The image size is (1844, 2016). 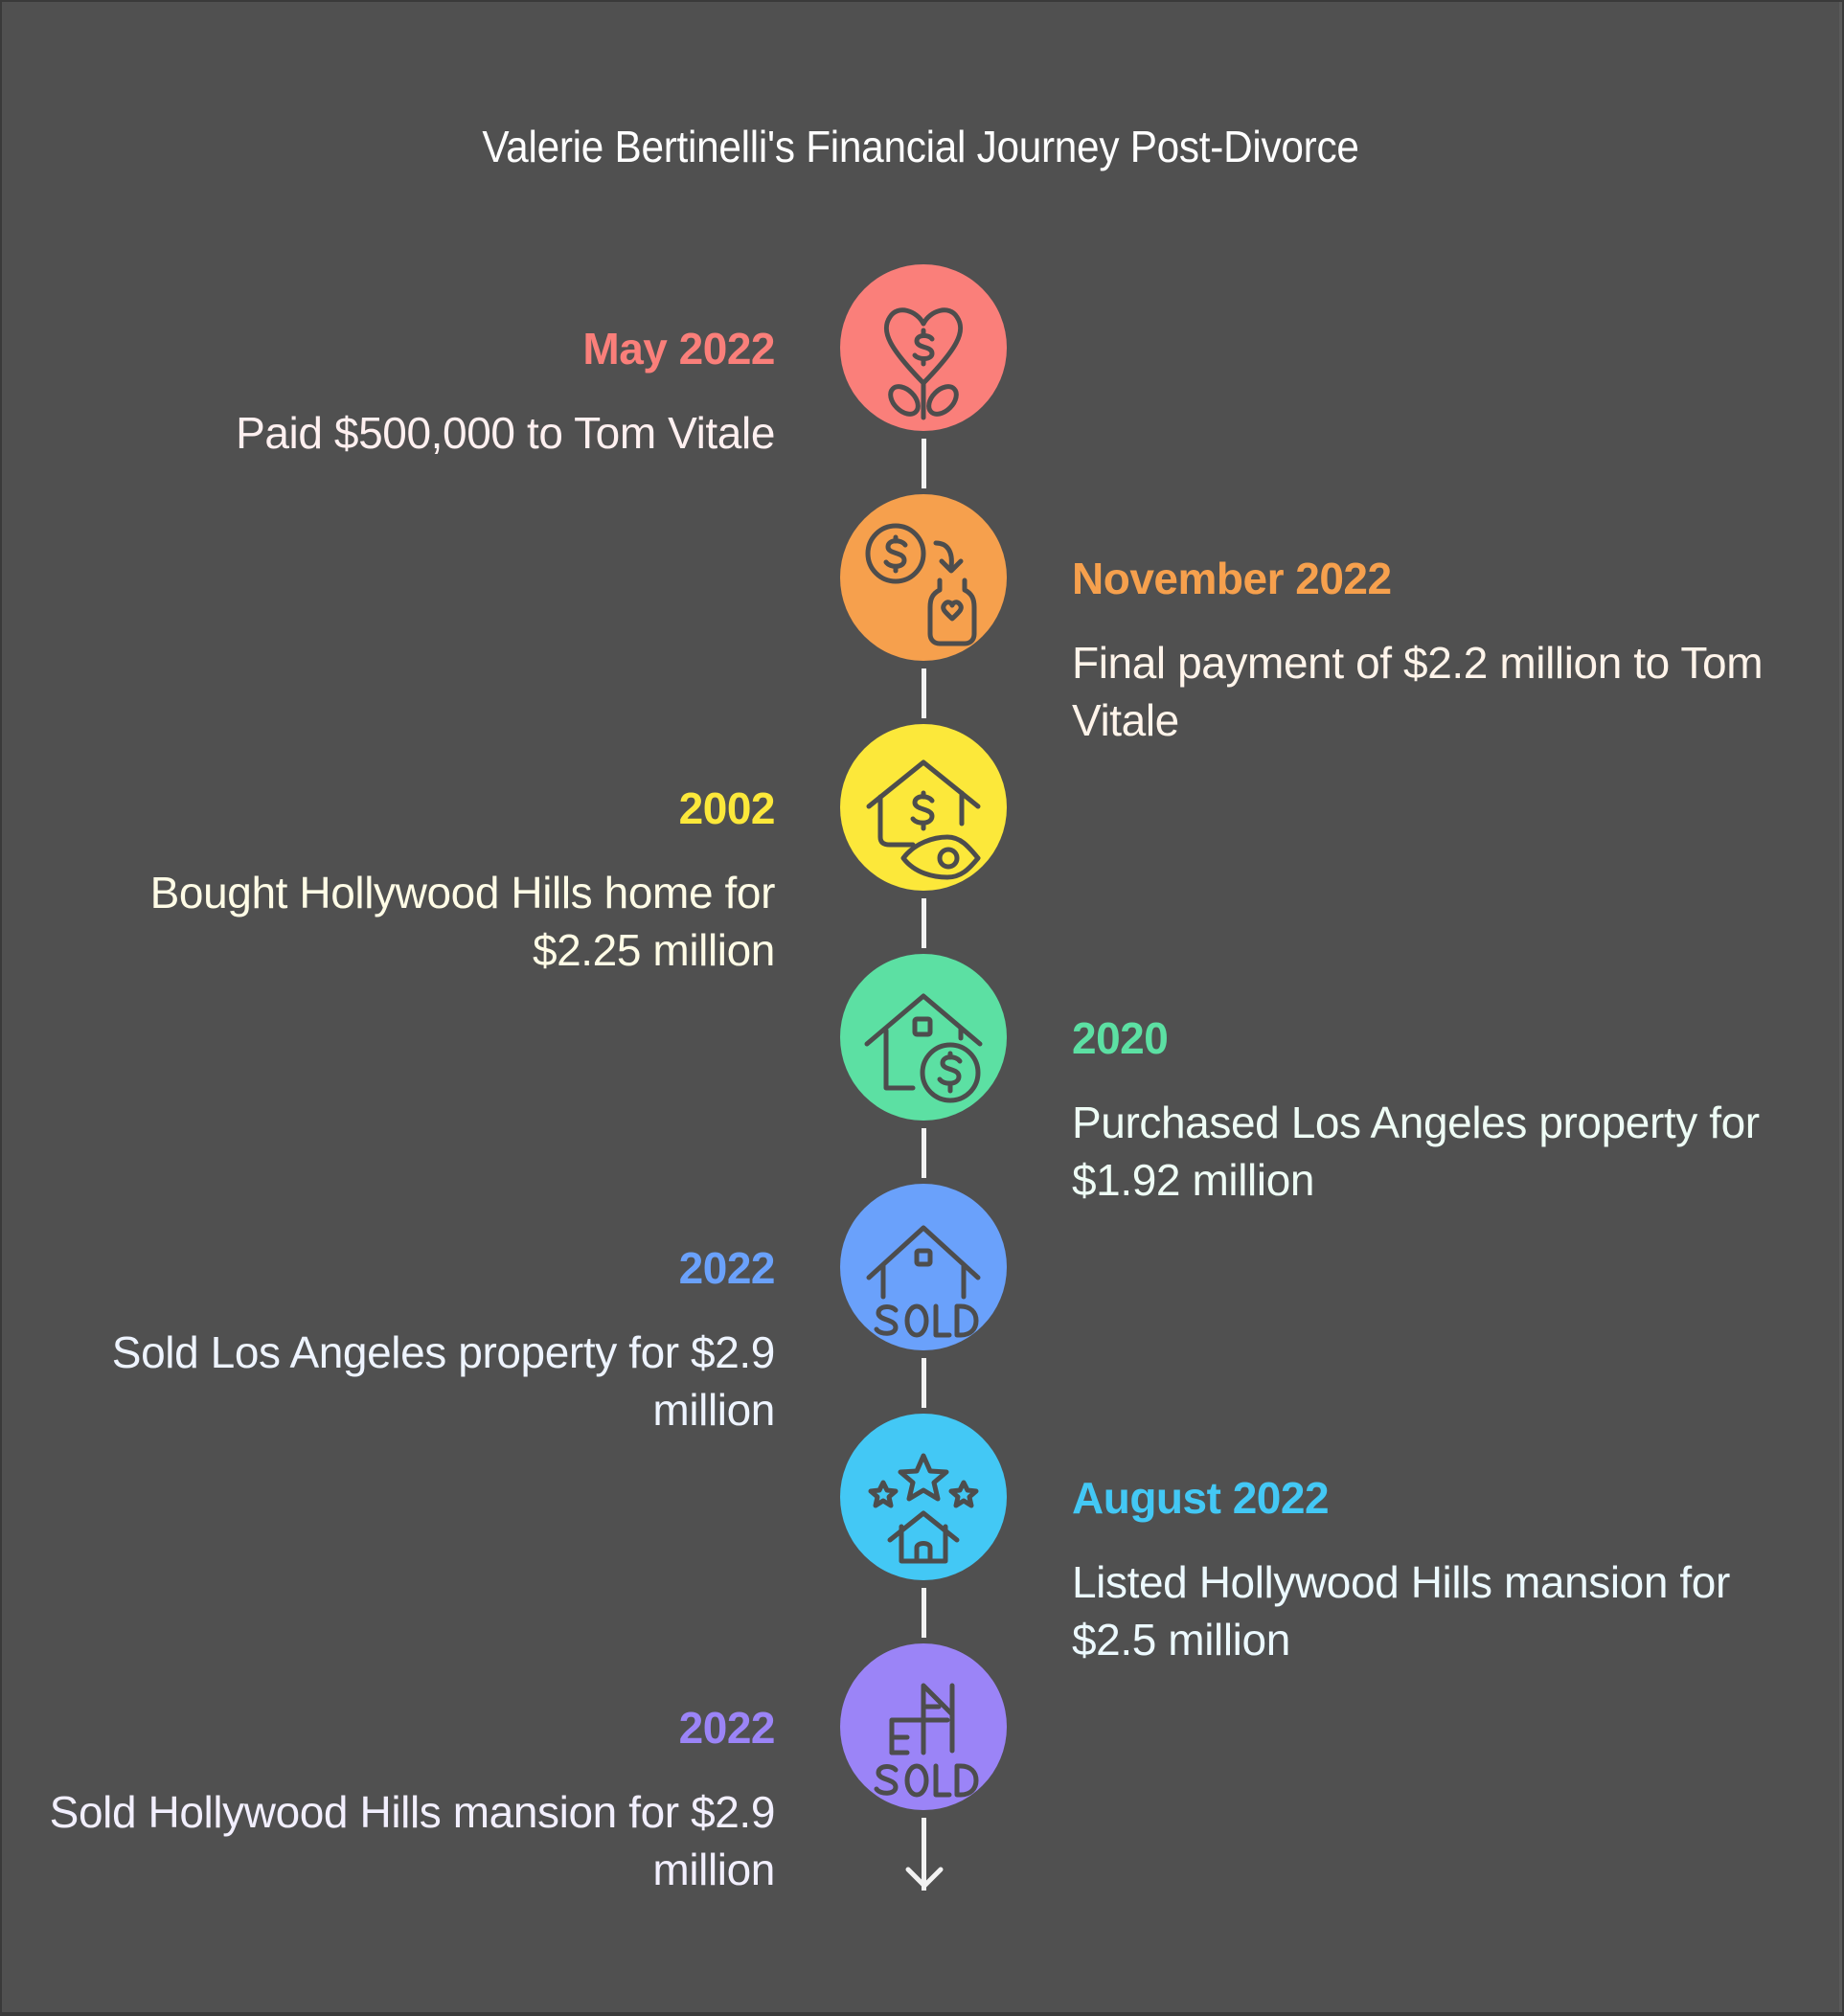 What do you see at coordinates (924, 1281) in the screenshot?
I see `house-sold-icon` at bounding box center [924, 1281].